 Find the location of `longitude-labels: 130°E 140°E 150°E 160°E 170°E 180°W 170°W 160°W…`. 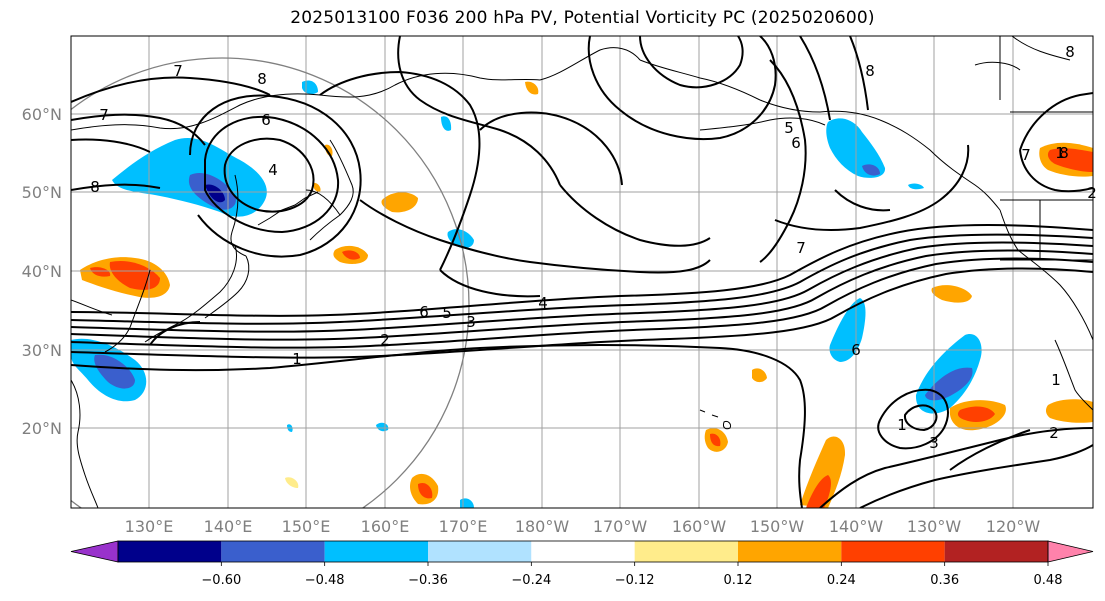

longitude-labels: 130°E 140°E 150°E 160°E 170°E 180°W 170°W 160°W… is located at coordinates (583, 526).